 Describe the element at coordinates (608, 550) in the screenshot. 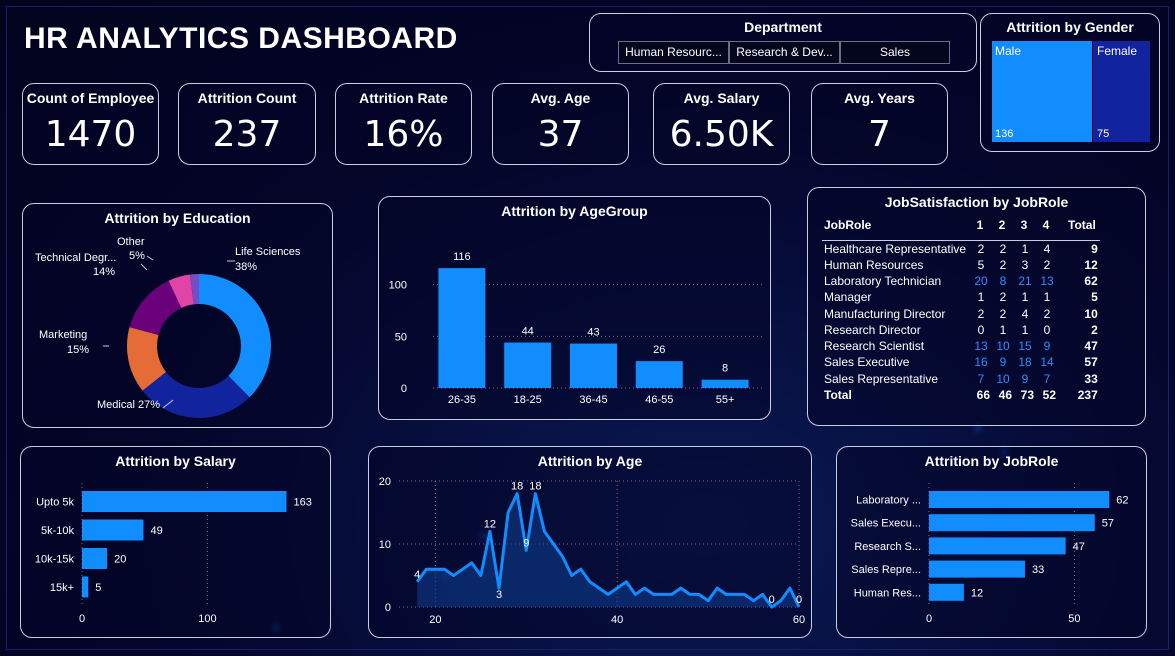

I see `series-line` at that location.